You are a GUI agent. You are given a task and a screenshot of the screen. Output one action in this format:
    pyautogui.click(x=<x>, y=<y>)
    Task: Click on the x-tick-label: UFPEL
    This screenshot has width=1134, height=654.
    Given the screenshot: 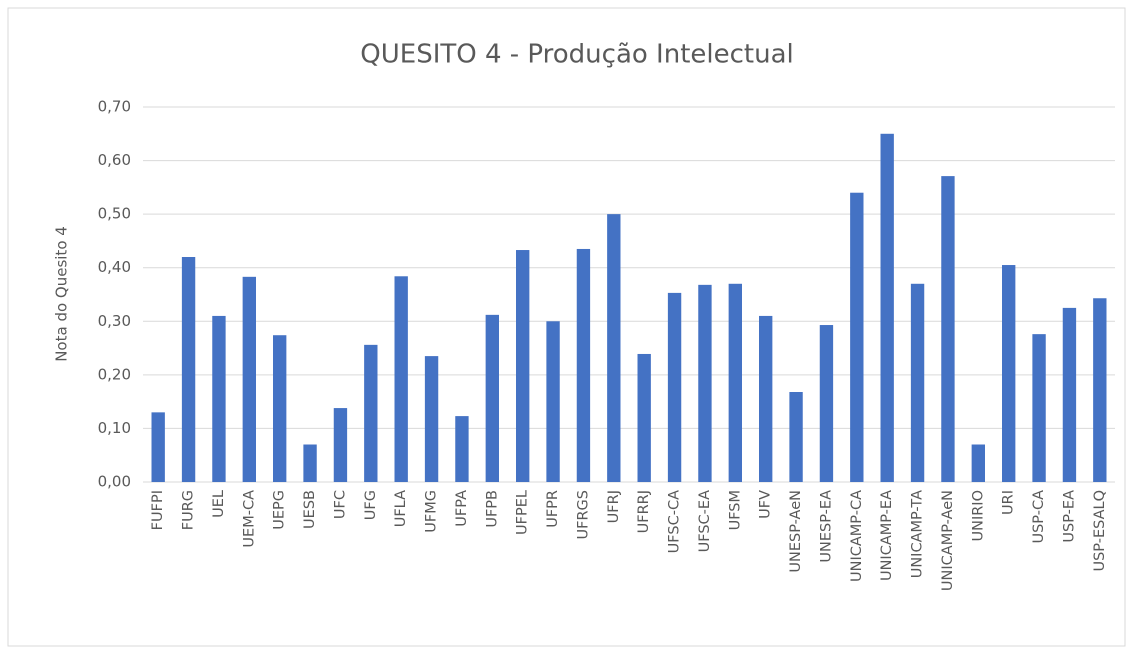 What is the action you would take?
    pyautogui.click(x=523, y=512)
    